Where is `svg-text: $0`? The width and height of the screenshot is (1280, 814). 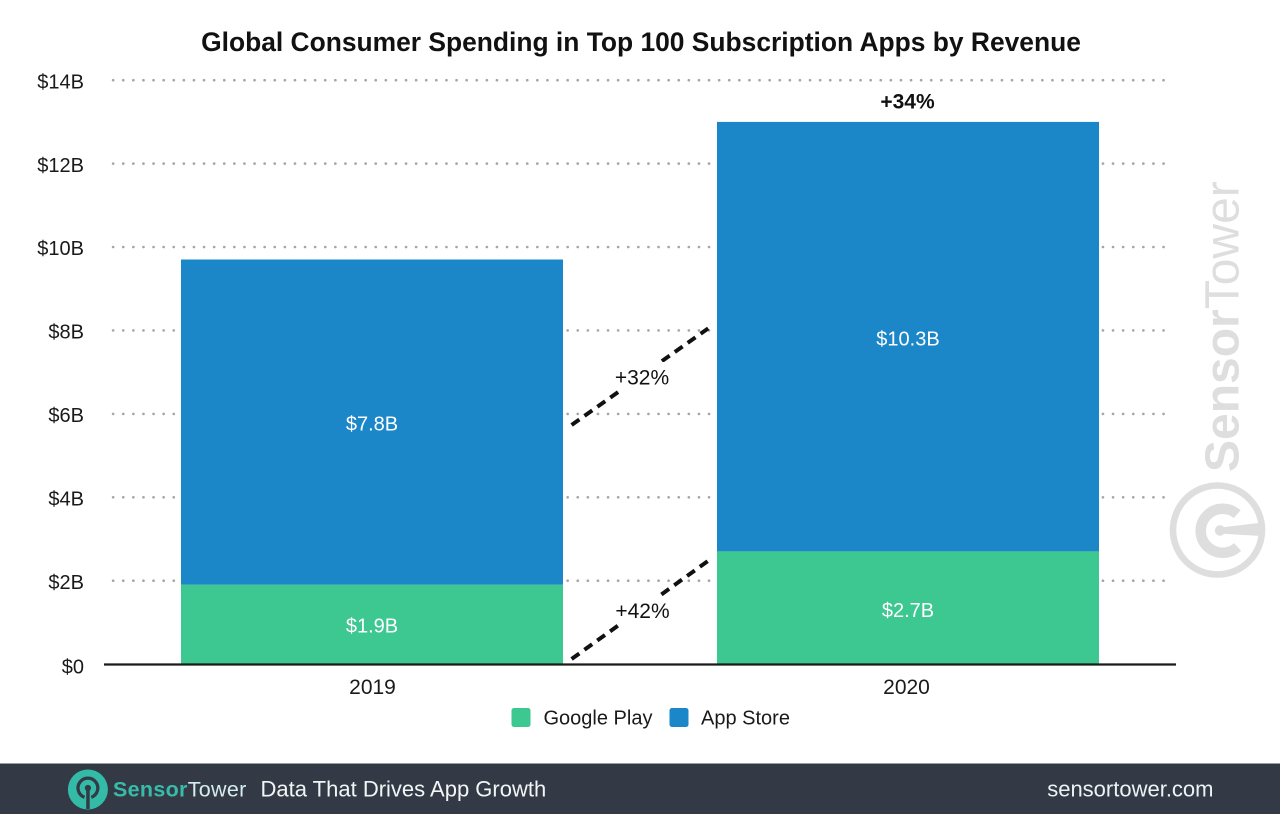
svg-text: $0 is located at coordinates (73, 667).